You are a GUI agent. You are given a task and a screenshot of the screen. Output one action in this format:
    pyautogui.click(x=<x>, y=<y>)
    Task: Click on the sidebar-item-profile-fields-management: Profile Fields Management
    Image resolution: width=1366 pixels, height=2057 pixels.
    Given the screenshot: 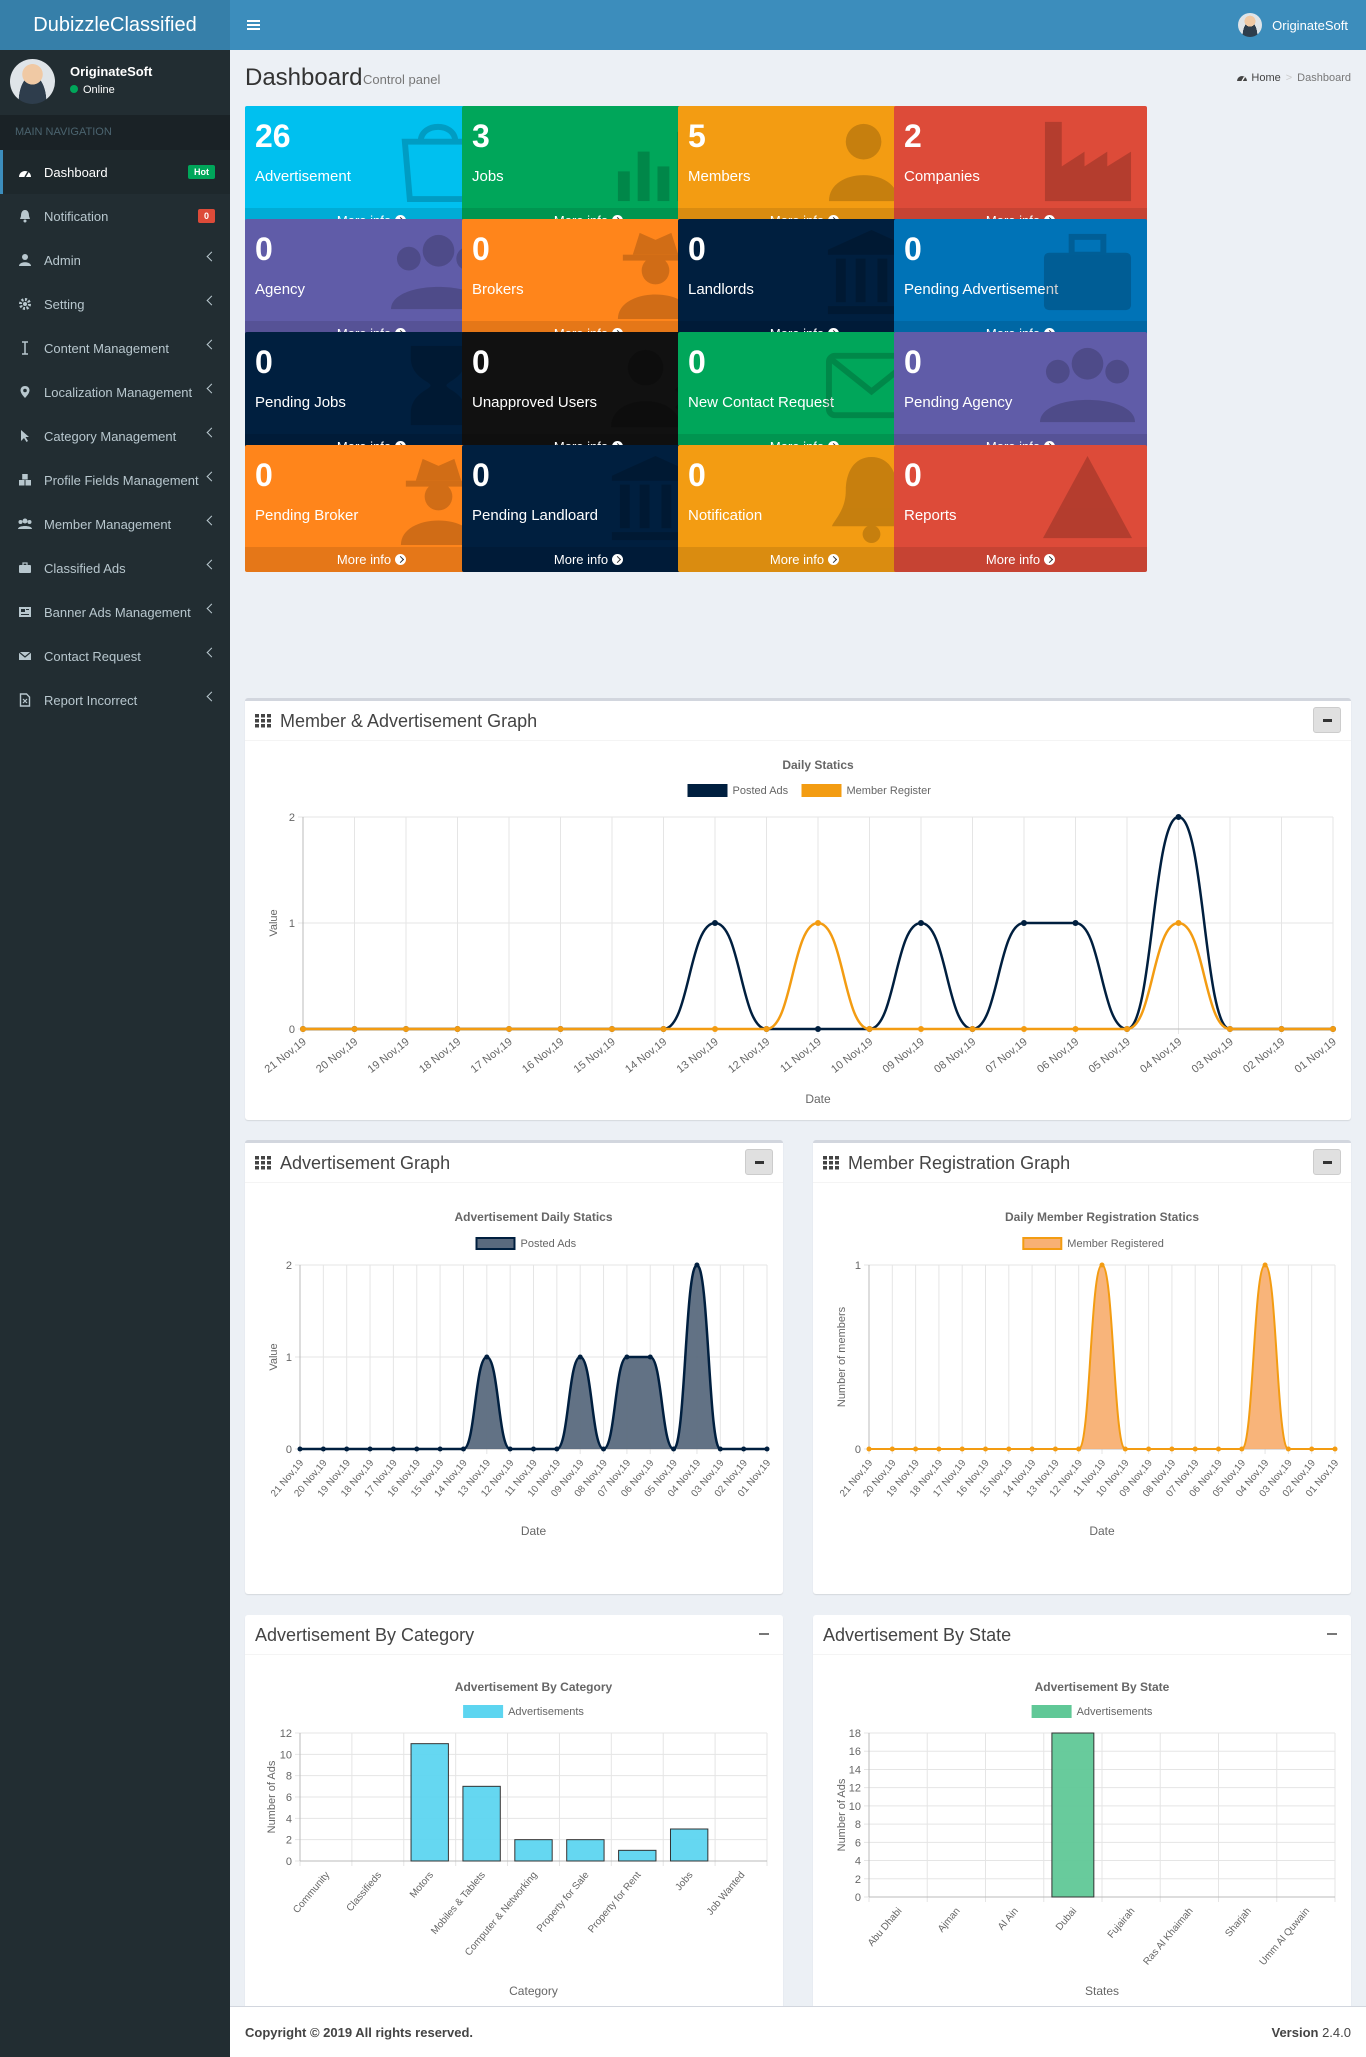 What is the action you would take?
    pyautogui.click(x=115, y=480)
    